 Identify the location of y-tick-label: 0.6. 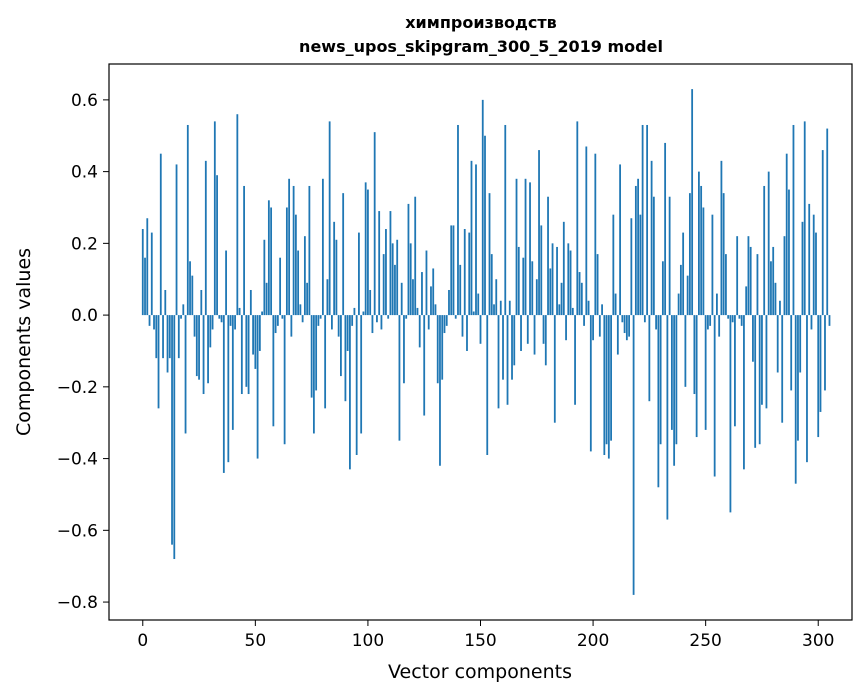
(84, 101).